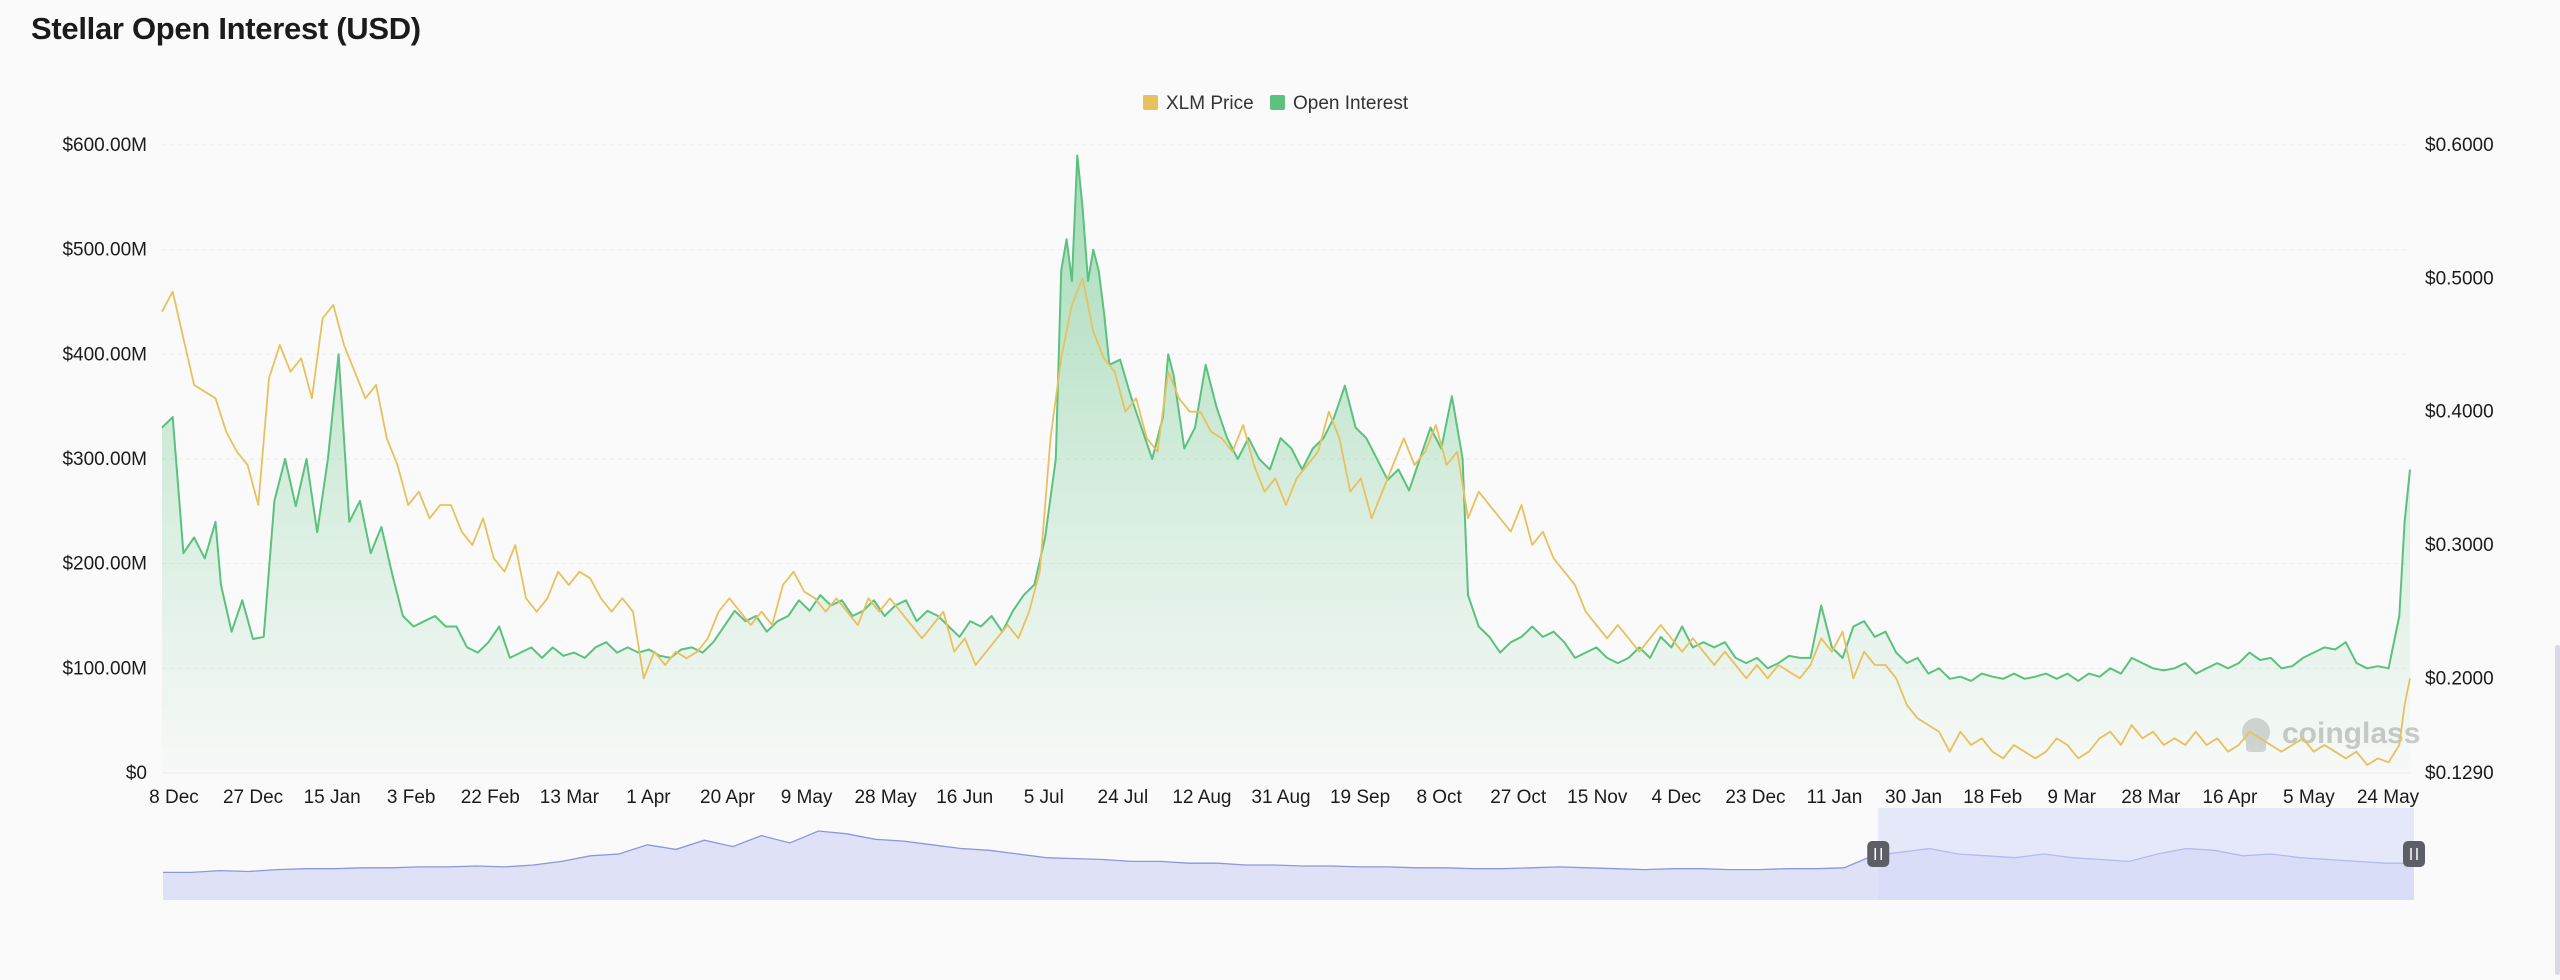  What do you see at coordinates (2230, 797) in the screenshot?
I see `x-tick-label: 16 Apr` at bounding box center [2230, 797].